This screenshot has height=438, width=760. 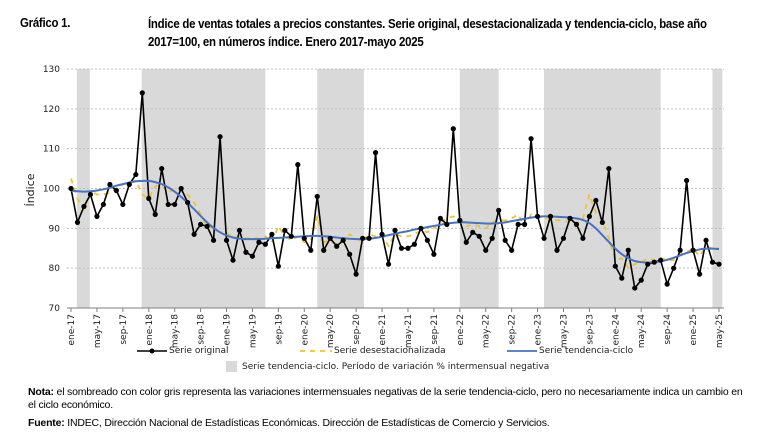 What do you see at coordinates (409, 331) in the screenshot?
I see `x-tick-label: may-21` at bounding box center [409, 331].